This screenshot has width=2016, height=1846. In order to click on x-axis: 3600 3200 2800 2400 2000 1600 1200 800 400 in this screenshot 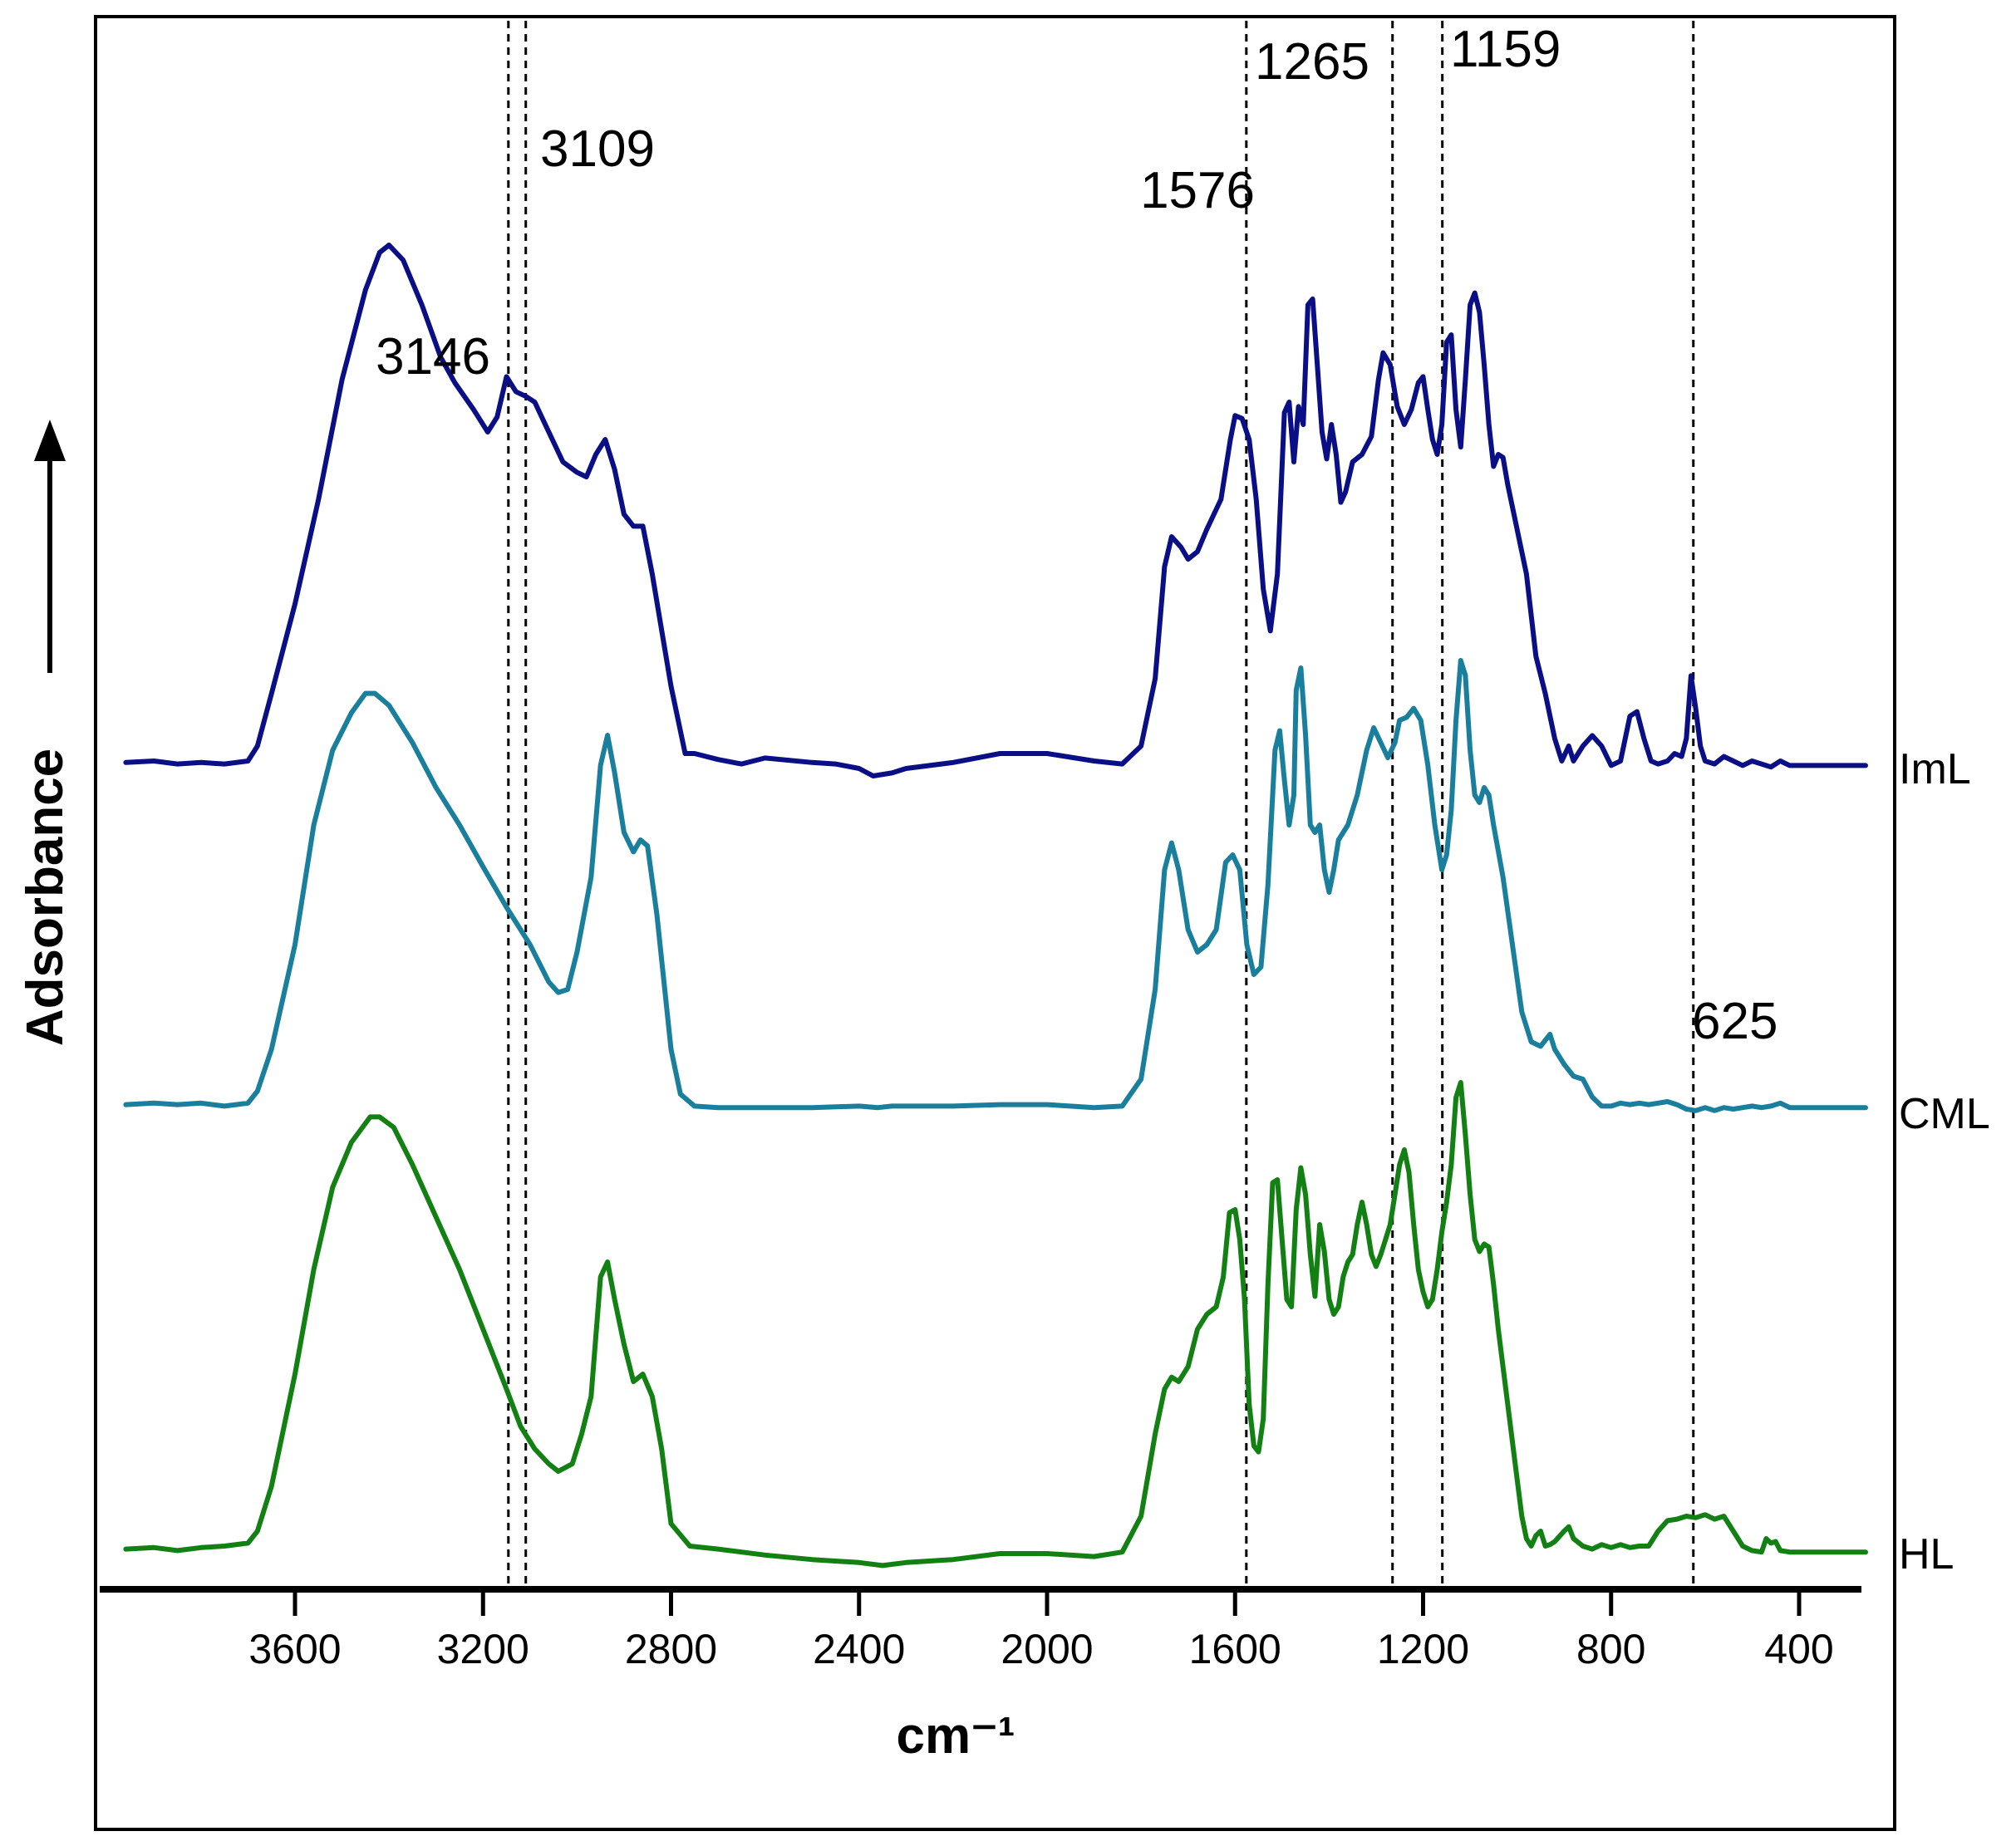, I will do `click(980, 1629)`.